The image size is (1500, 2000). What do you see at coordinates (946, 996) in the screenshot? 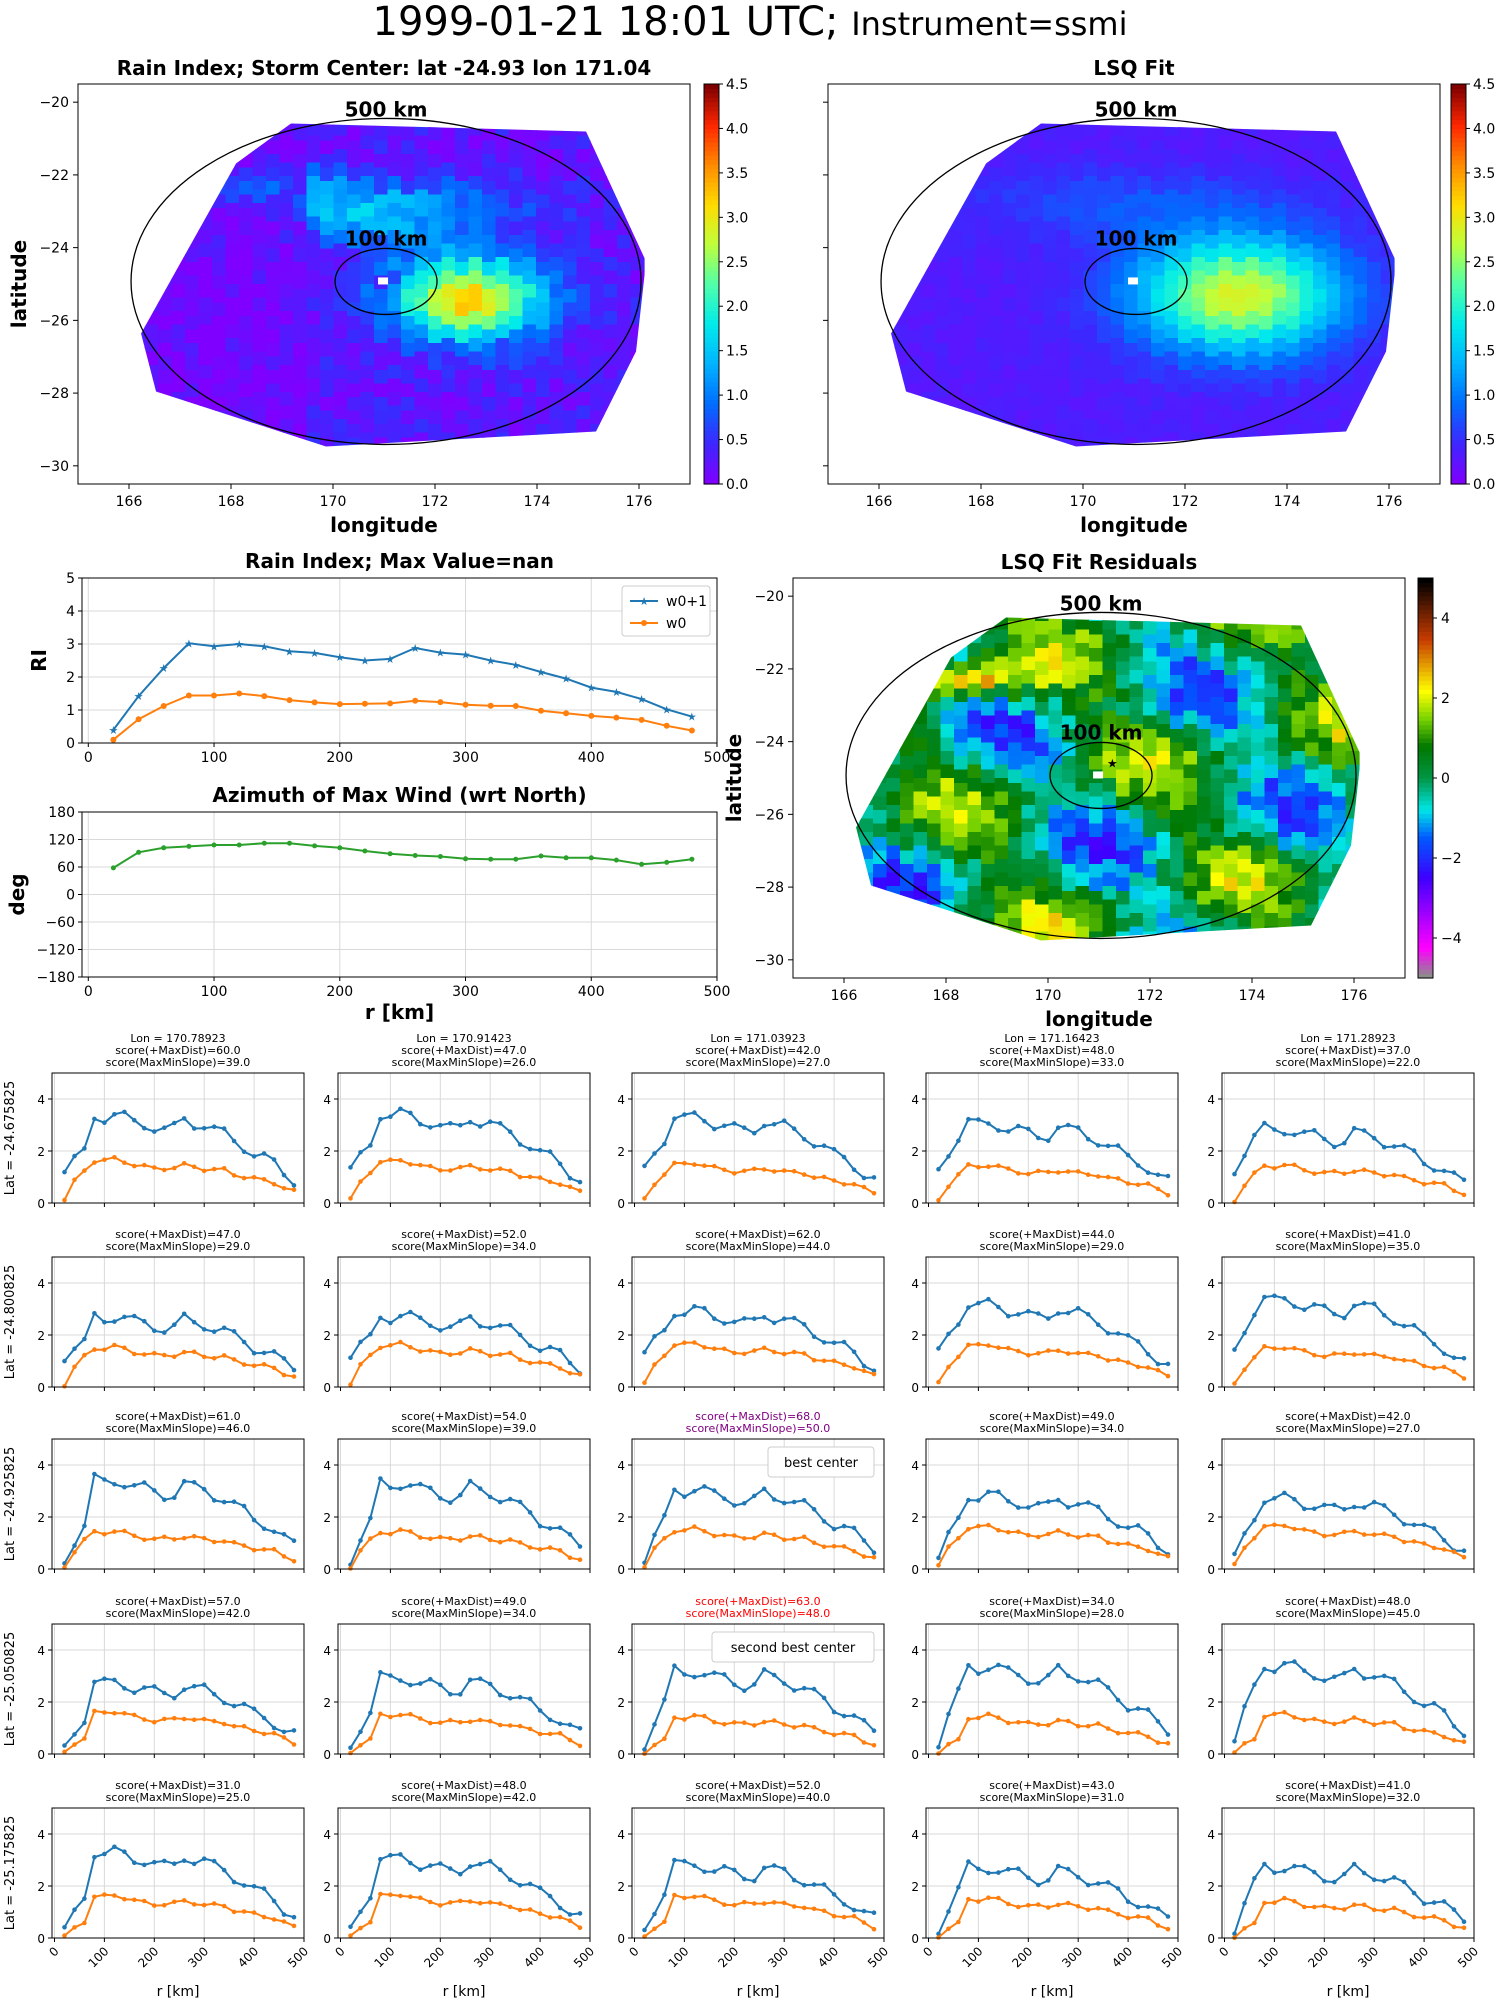
I see `x-tick-label: 168` at bounding box center [946, 996].